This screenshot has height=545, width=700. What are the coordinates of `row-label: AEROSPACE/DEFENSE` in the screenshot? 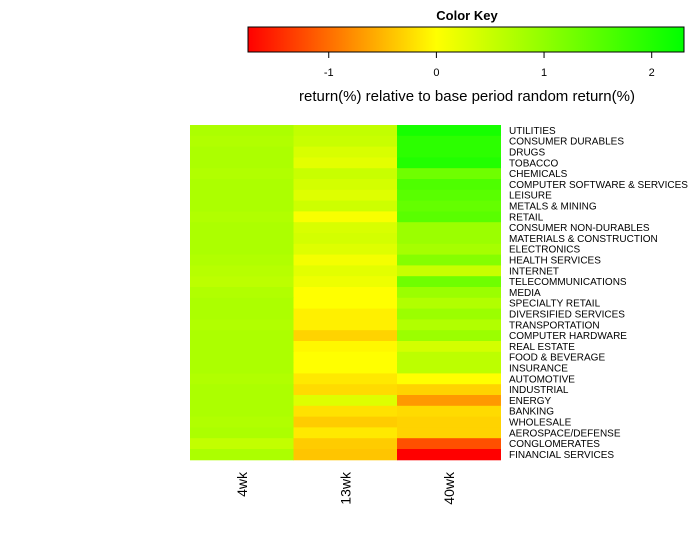 It's located at (565, 433).